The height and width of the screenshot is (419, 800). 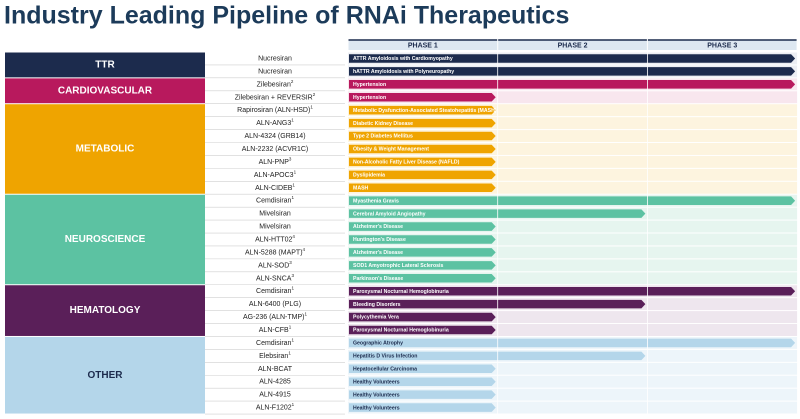 What do you see at coordinates (275, 369) in the screenshot?
I see `drug-name: ALN-BCAT` at bounding box center [275, 369].